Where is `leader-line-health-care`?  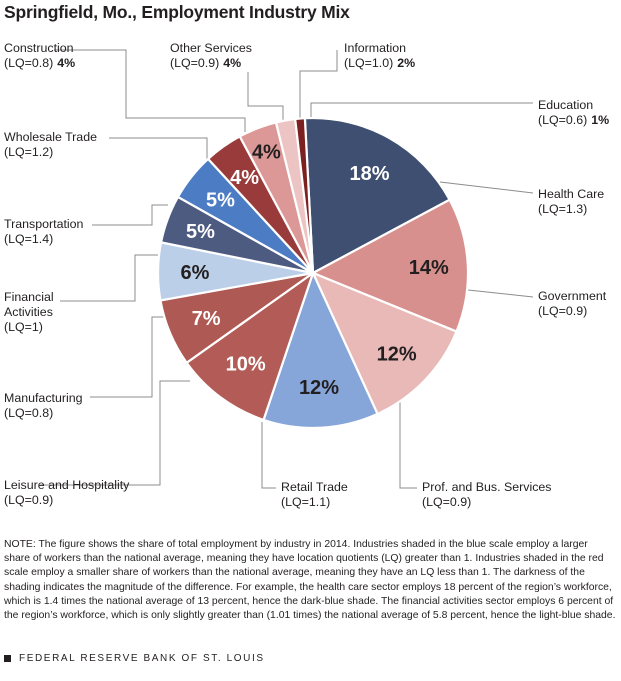 leader-line-health-care is located at coordinates (486, 187).